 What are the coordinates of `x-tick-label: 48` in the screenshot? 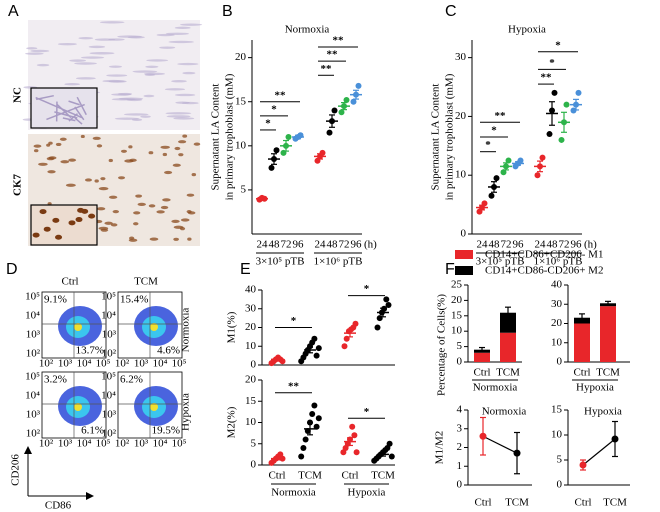 It's located at (495, 245).